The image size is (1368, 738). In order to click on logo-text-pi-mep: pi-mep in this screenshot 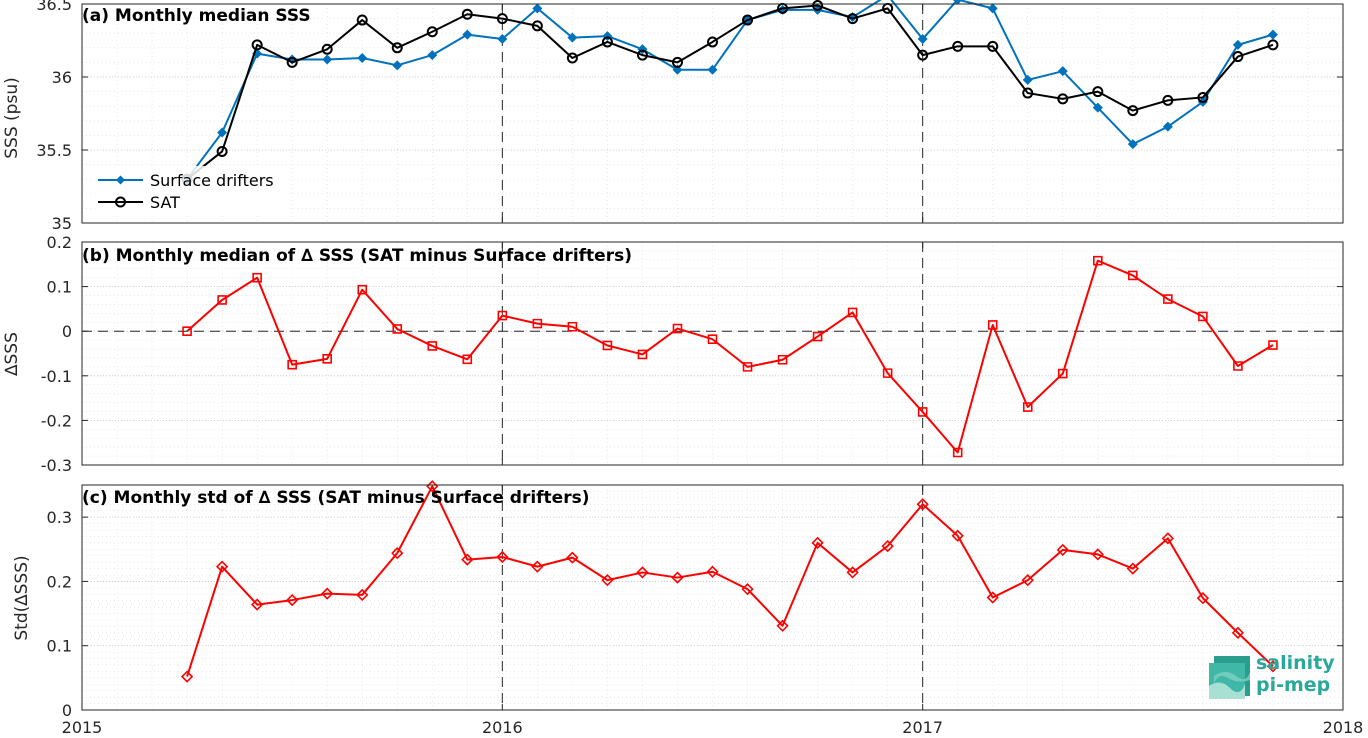, I will do `click(1293, 685)`.